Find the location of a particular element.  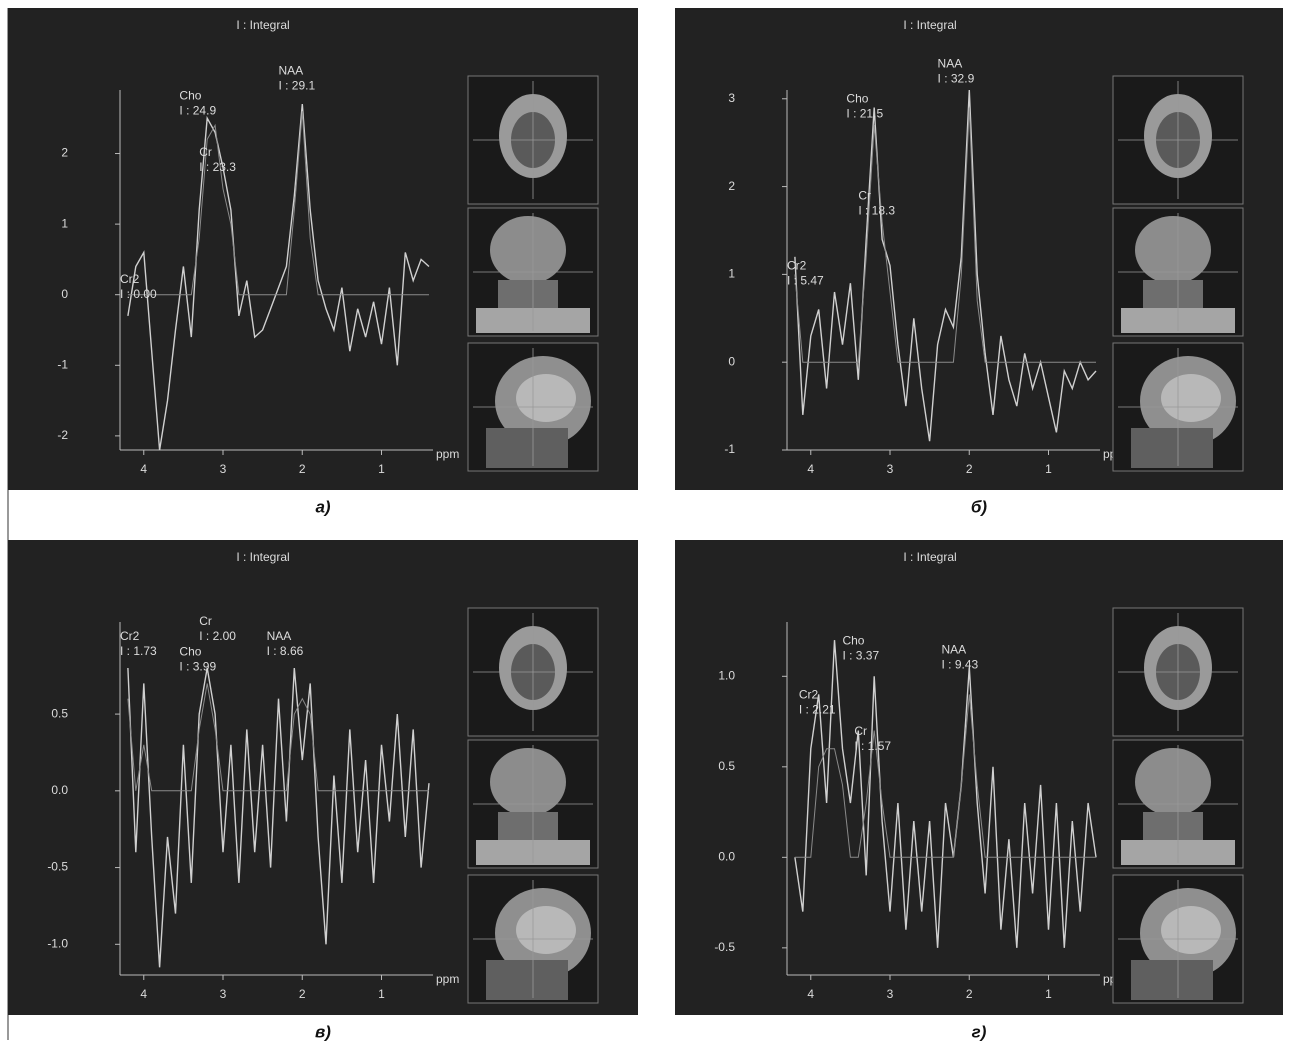

y-tick-label: -1.0 is located at coordinates (57, 943).